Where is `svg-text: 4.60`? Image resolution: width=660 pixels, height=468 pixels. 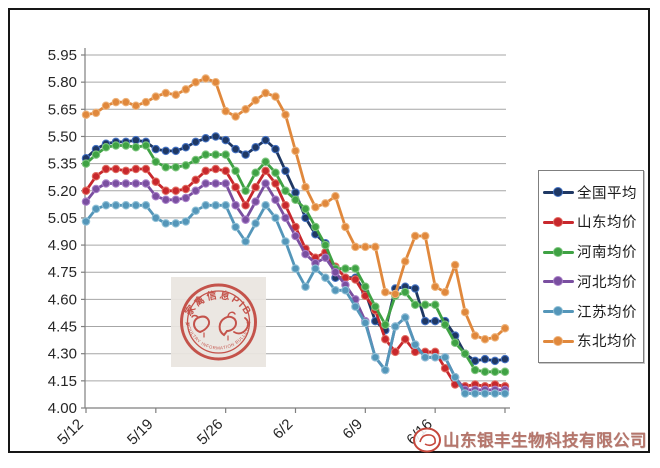 svg-text: 4.60 is located at coordinates (62, 299).